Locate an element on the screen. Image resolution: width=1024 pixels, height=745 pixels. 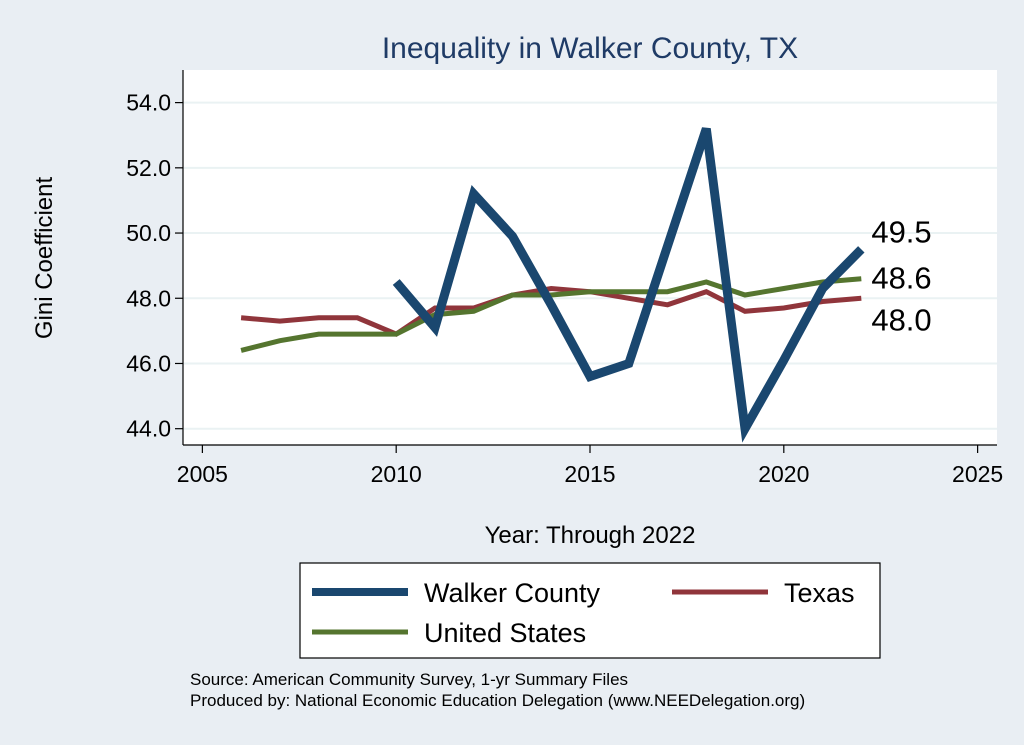
legend: Walker County Texas United States is located at coordinates (590, 610).